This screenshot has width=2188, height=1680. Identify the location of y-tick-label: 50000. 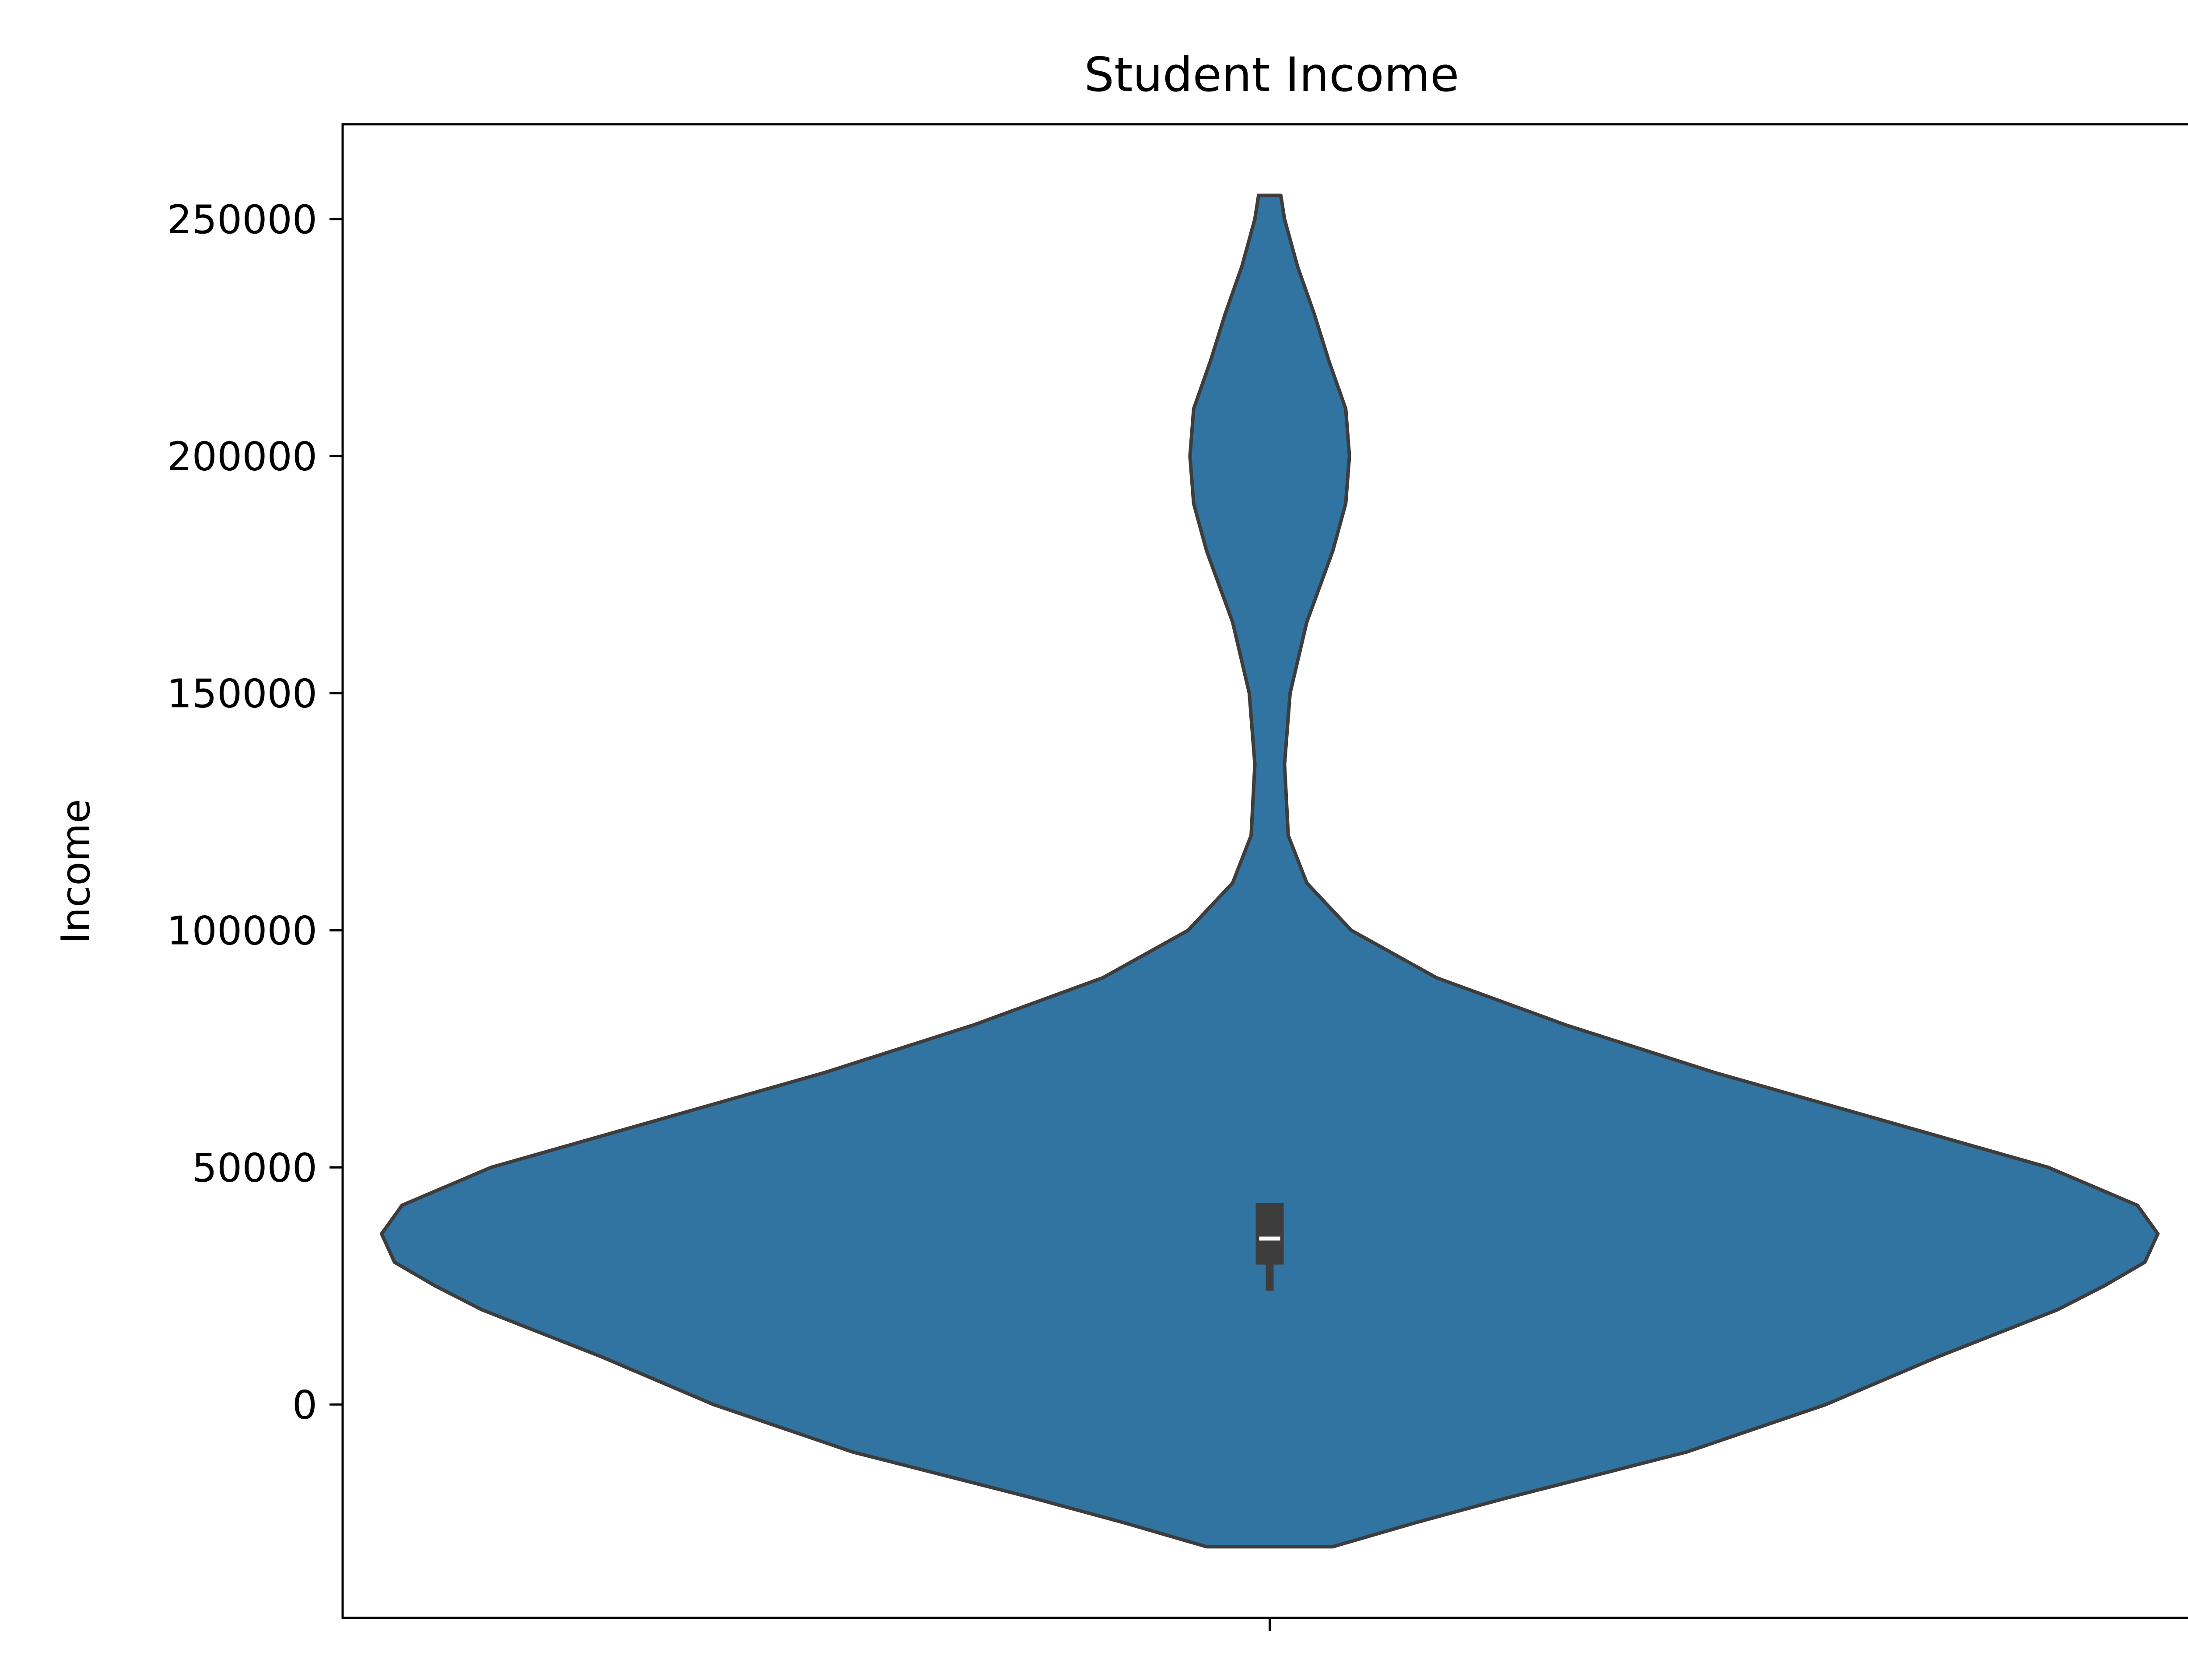
(255, 1168).